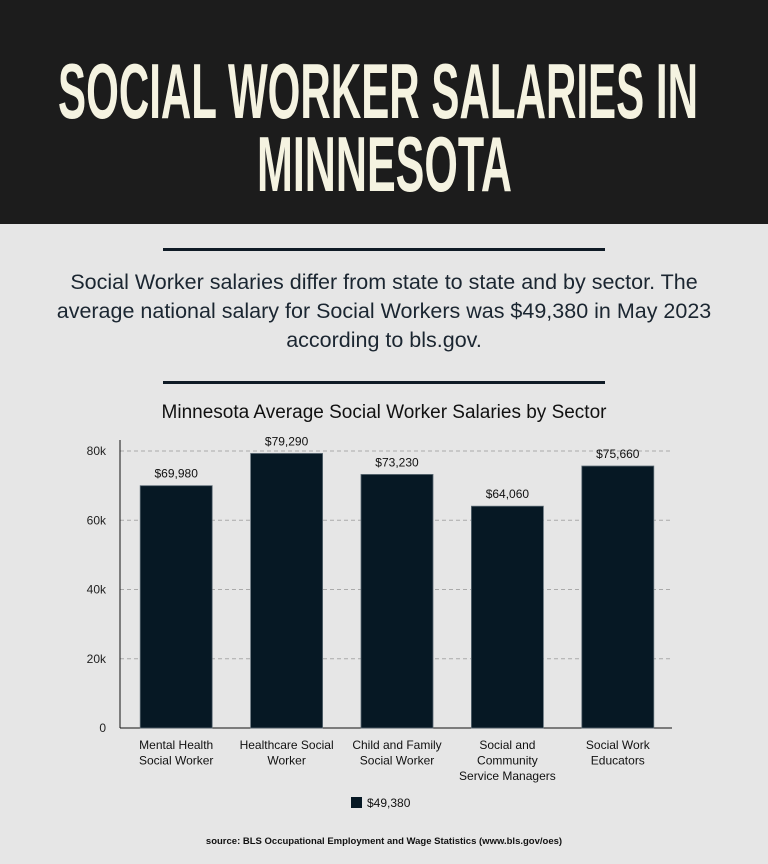  Describe the element at coordinates (287, 745) in the screenshot. I see `x-tick-label: Healthcare Social` at that location.